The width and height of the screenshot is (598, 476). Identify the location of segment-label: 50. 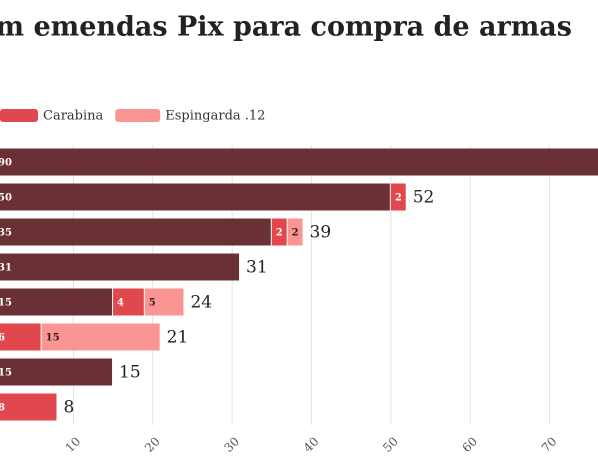
(6, 198).